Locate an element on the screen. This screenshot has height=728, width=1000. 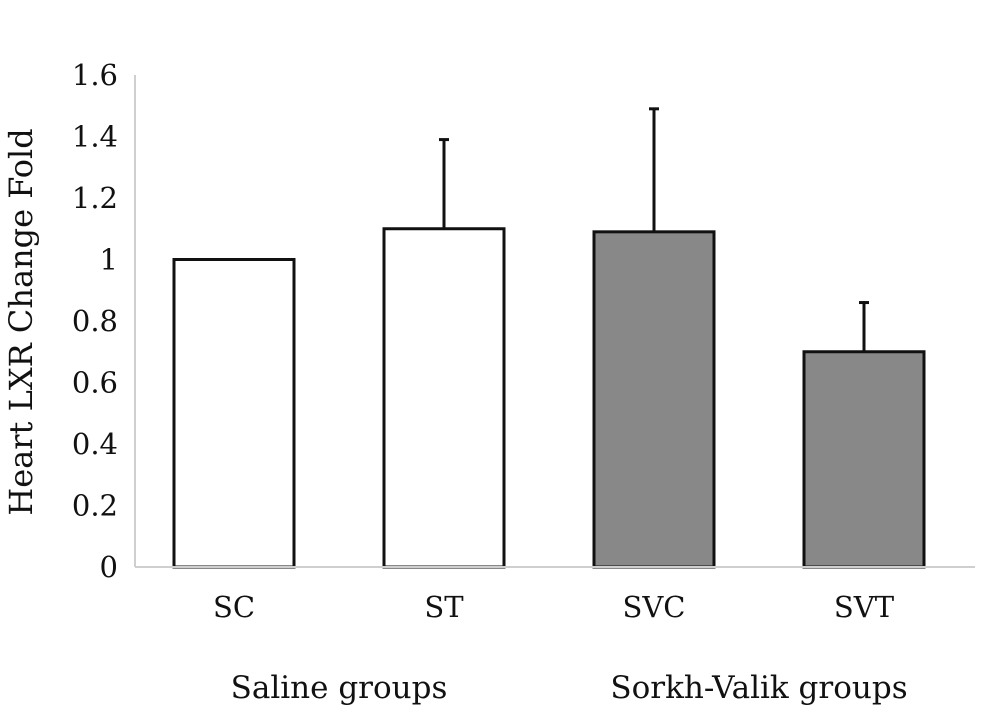
category-label-st: ST is located at coordinates (444, 607).